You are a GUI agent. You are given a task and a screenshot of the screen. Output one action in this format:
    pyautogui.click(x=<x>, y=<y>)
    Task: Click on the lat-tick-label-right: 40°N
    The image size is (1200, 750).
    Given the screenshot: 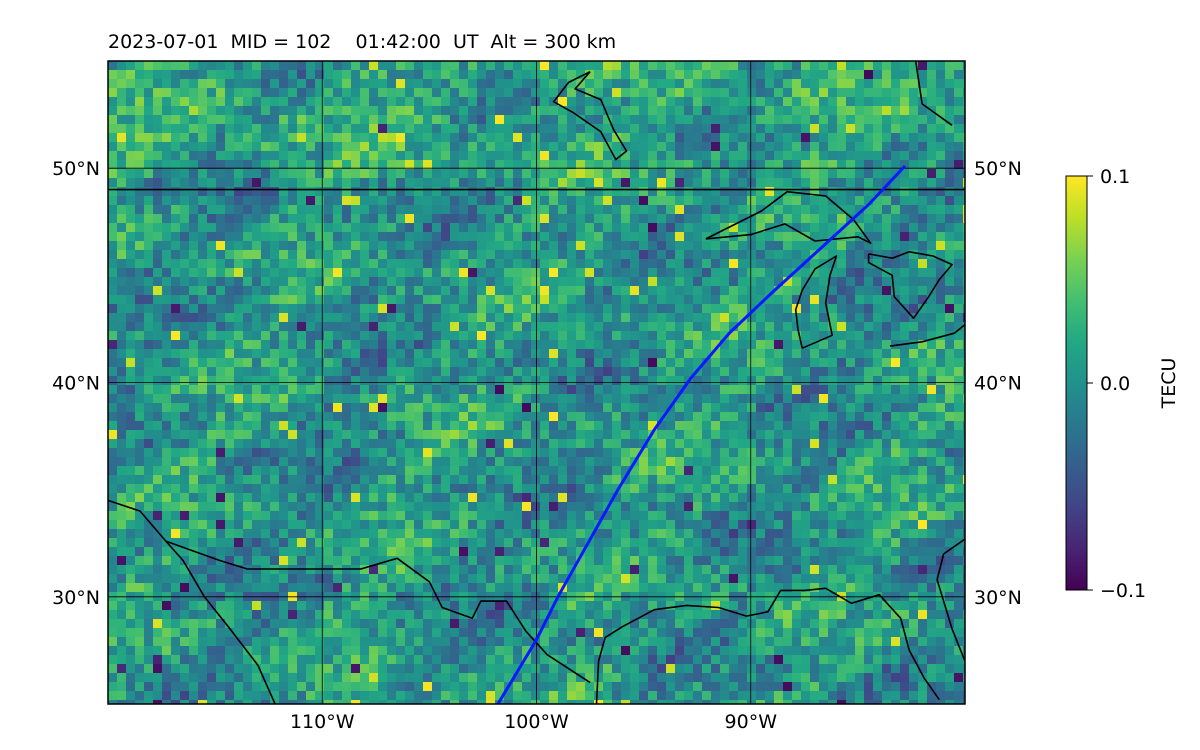 What is the action you would take?
    pyautogui.click(x=998, y=384)
    